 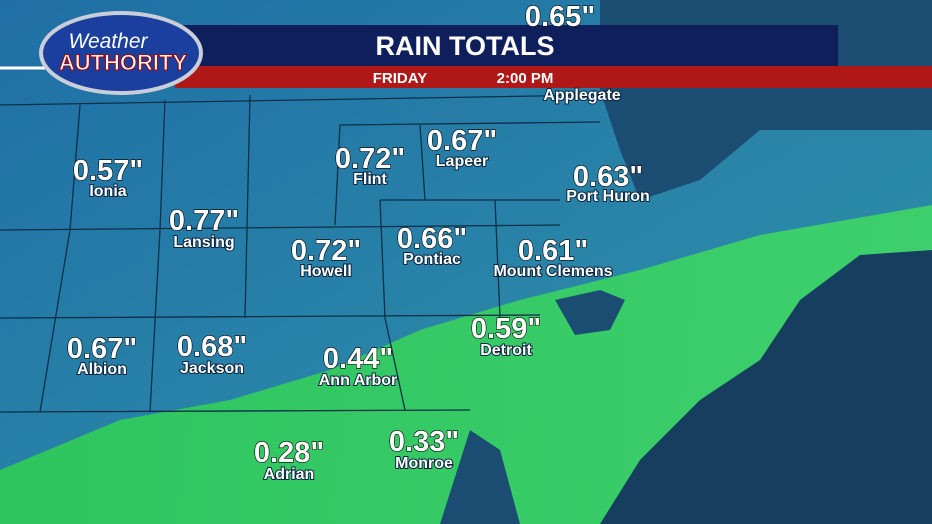 I want to click on city-name: Jackson, so click(x=212, y=368).